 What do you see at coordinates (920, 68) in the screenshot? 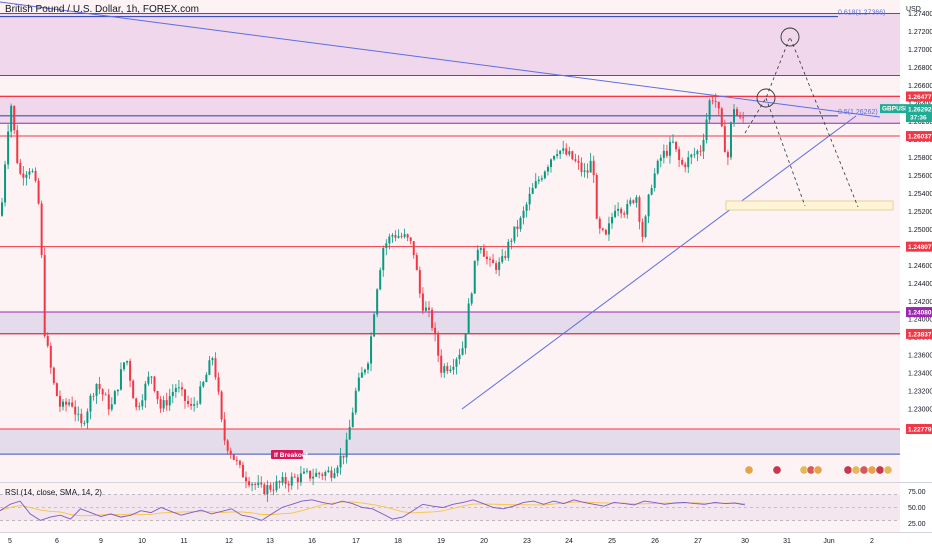
I see `price-tick-3: 1.26800` at bounding box center [920, 68].